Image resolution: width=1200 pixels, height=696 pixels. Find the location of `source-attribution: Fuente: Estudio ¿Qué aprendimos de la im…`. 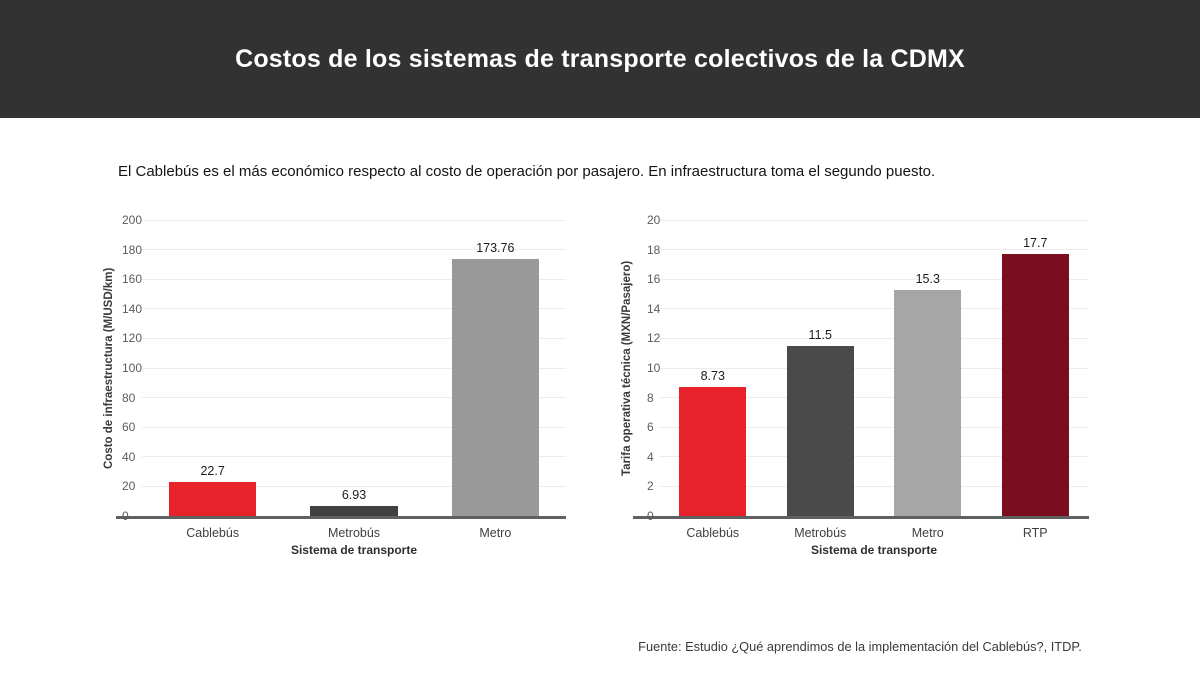

source-attribution: Fuente: Estudio ¿Qué aprendimos de la im… is located at coordinates (860, 646).